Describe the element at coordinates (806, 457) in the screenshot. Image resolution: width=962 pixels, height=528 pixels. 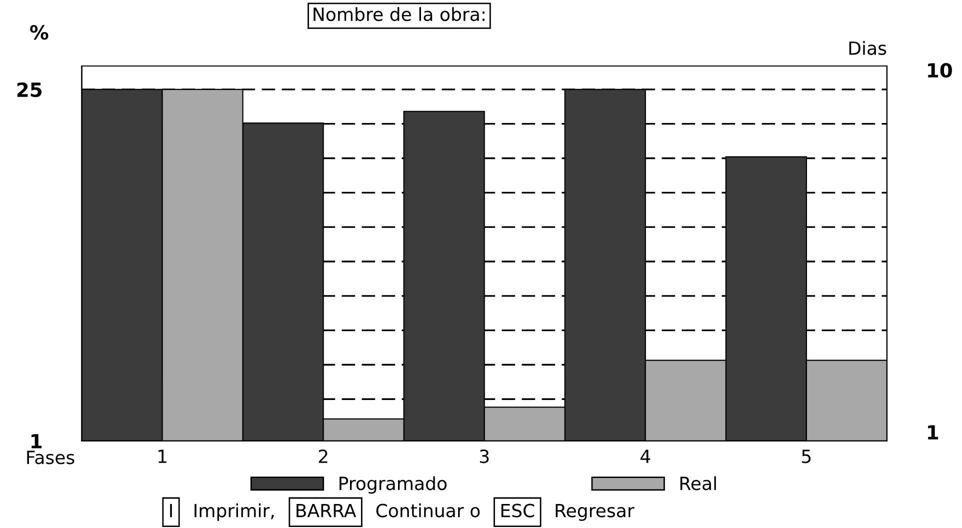
I see `x-tick-label: 5` at that location.